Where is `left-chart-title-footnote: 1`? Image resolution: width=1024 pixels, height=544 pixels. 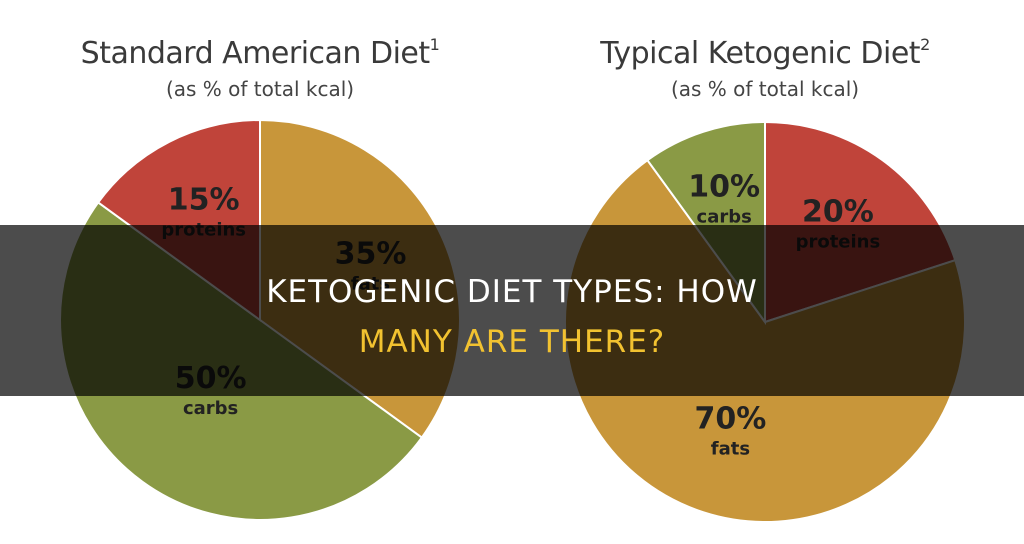 left-chart-title-footnote: 1 is located at coordinates (434, 44).